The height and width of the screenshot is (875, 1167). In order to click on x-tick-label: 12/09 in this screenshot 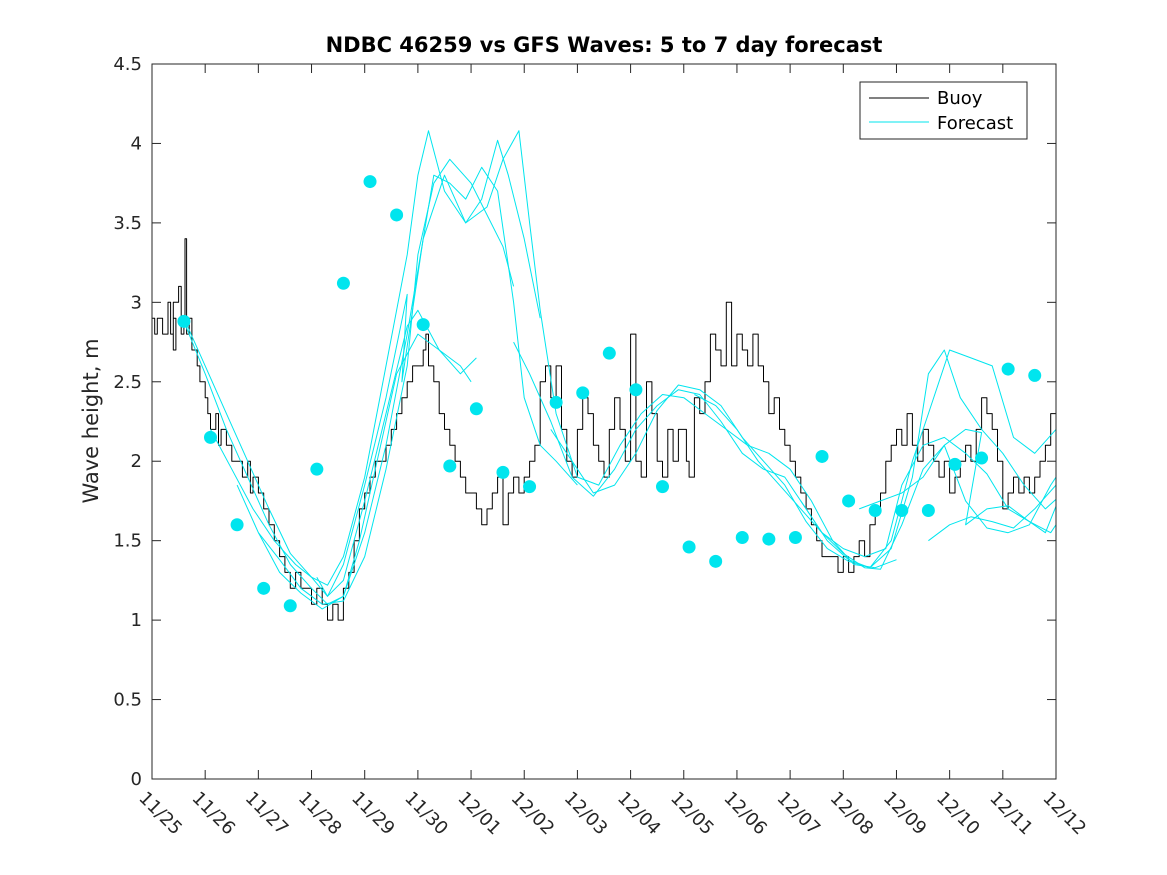, I will do `click(905, 814)`.